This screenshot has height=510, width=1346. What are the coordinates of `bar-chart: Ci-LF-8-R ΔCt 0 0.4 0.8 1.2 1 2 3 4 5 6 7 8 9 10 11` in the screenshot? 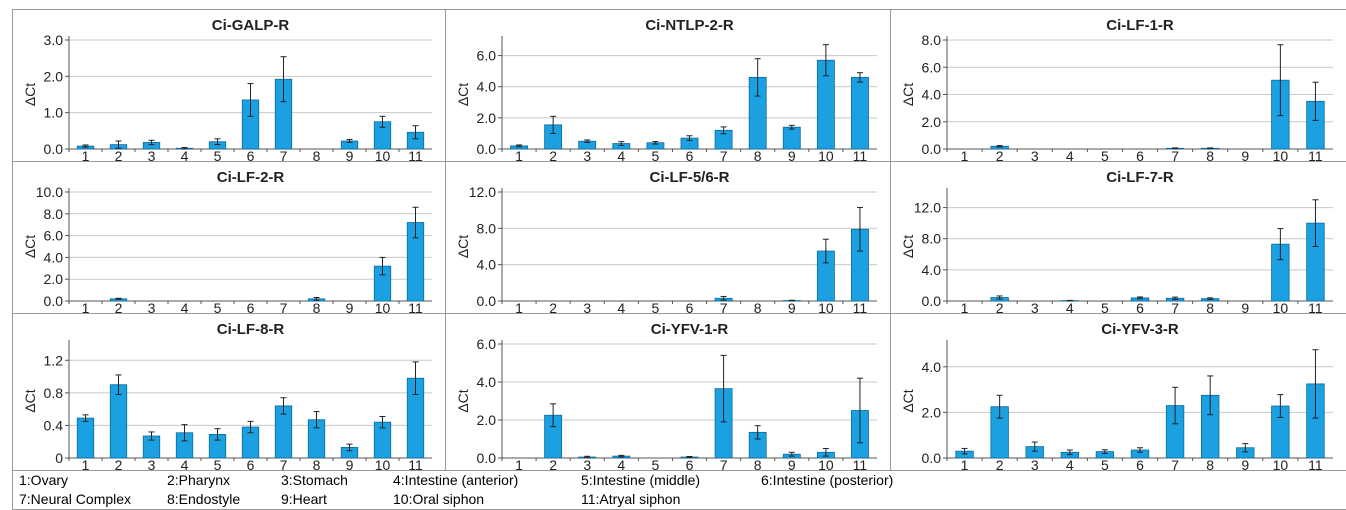 It's located at (227, 396).